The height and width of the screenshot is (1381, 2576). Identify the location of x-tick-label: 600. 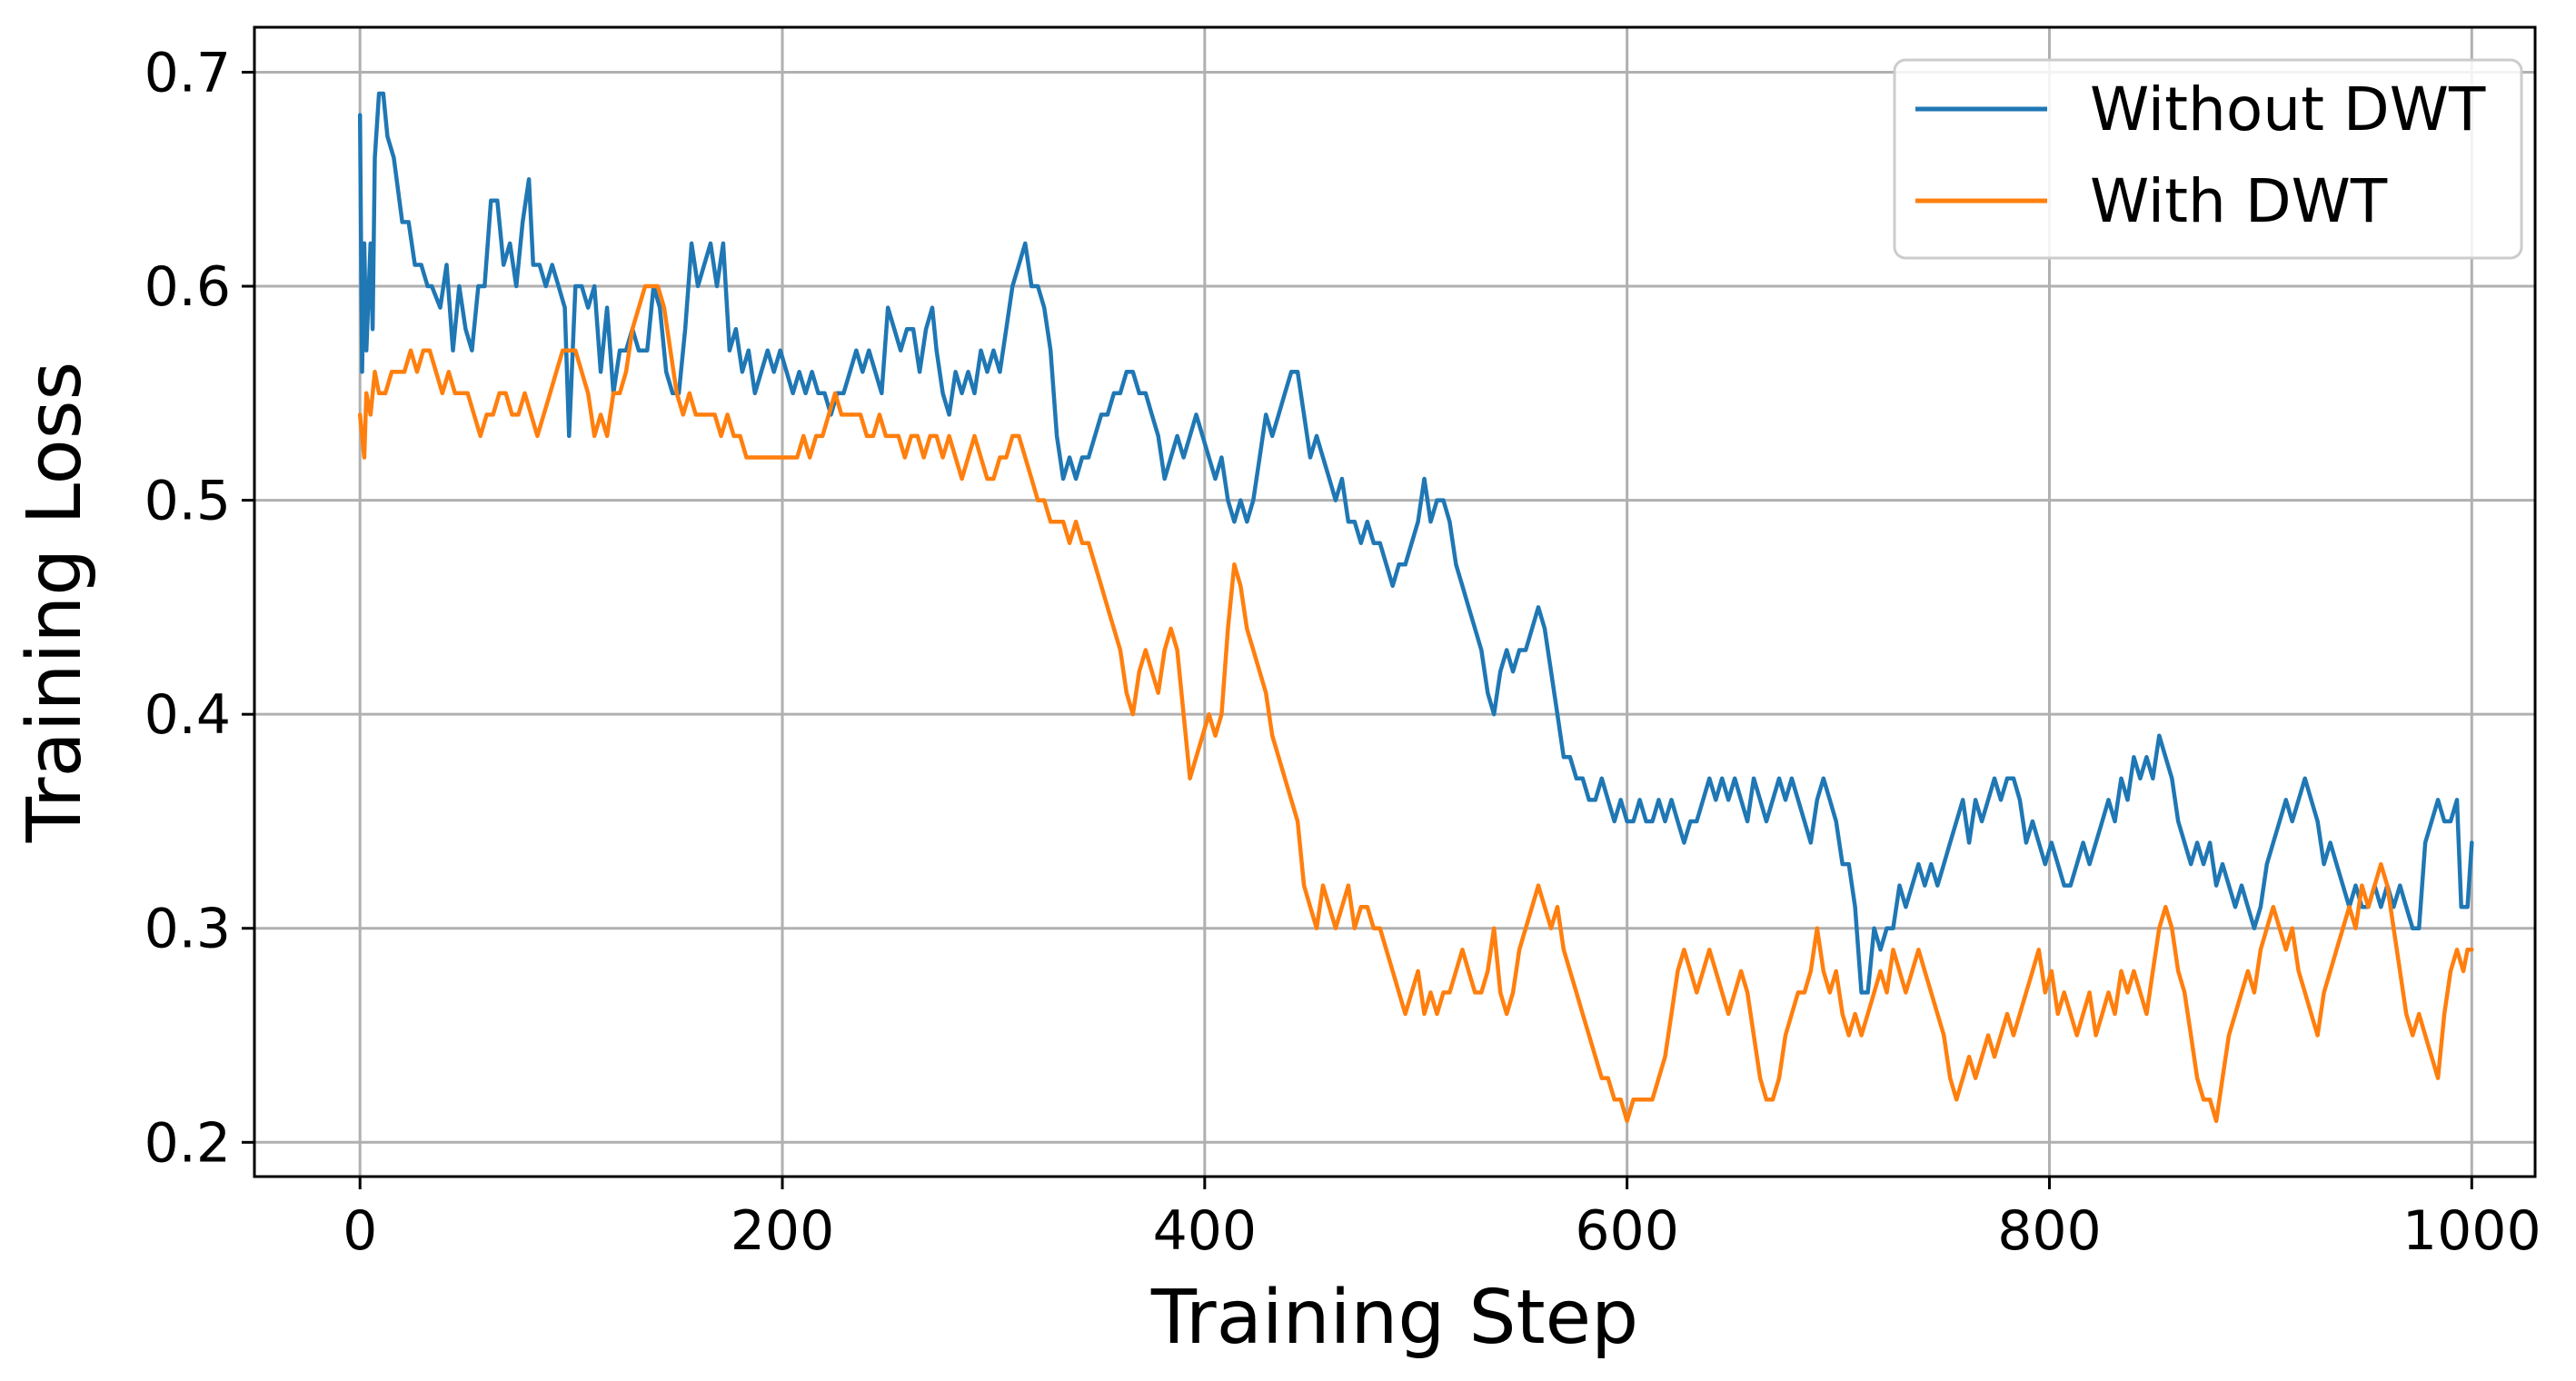
(1627, 1231).